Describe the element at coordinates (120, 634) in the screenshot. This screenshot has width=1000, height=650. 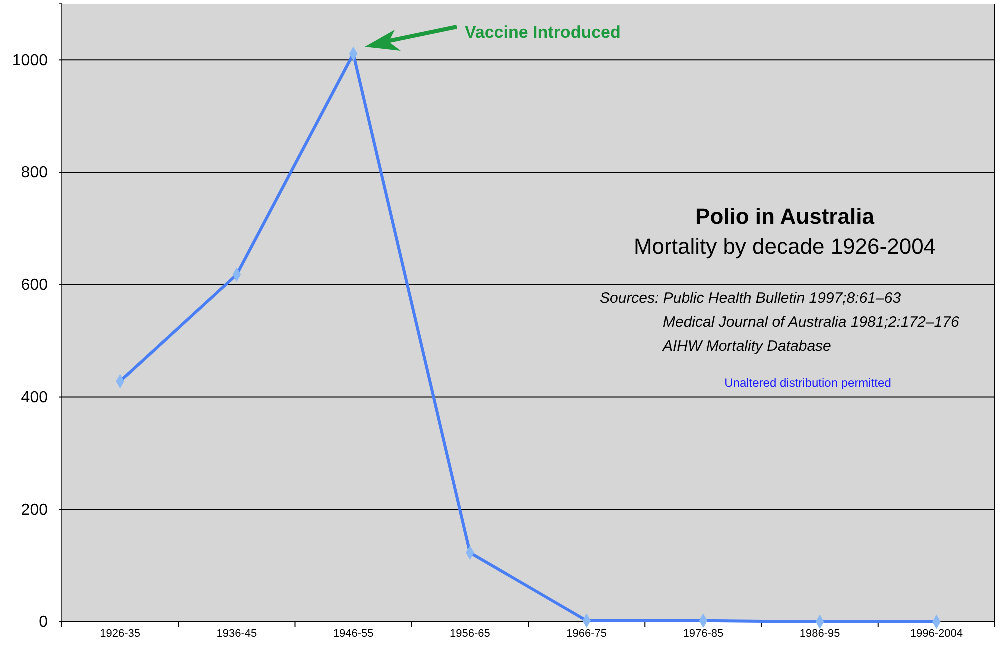
I see `x-tick-label: 1926-35` at that location.